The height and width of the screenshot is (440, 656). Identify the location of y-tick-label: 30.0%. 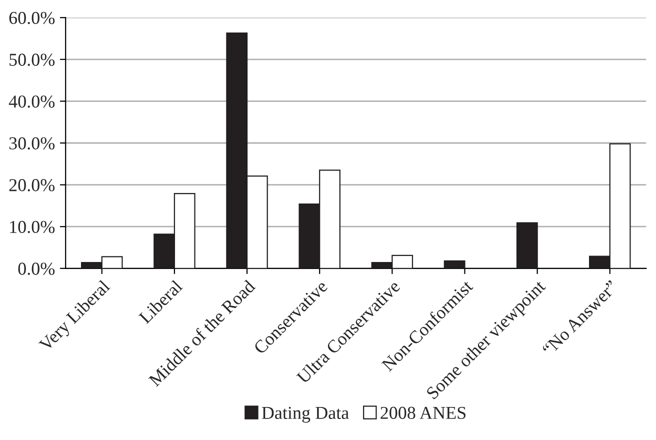
(32, 143).